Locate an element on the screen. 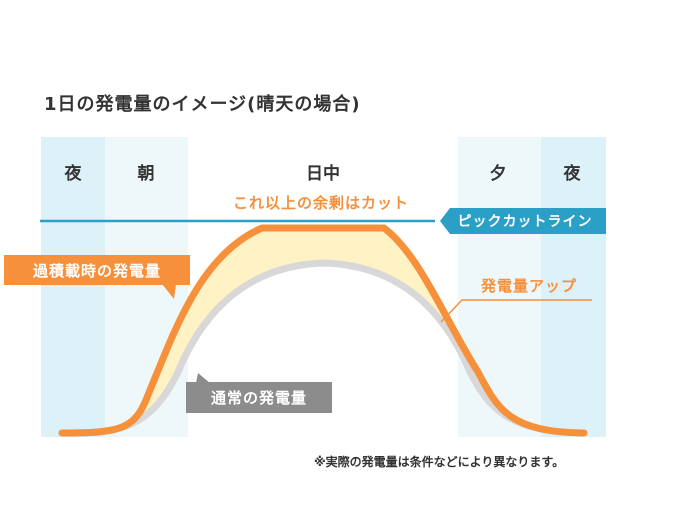 The image size is (690, 507). normal-generation-label: 通常の発電量 is located at coordinates (259, 398).